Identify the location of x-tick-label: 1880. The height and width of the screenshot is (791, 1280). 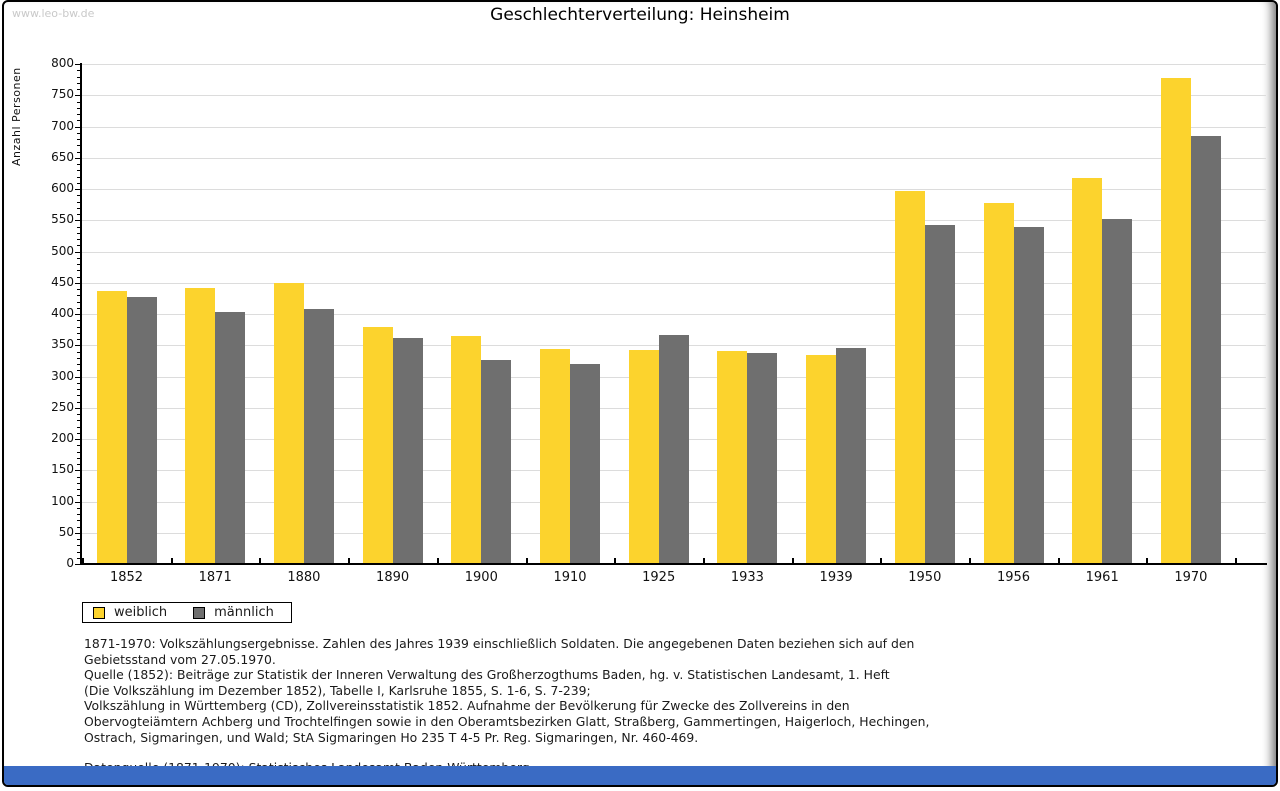
(304, 577).